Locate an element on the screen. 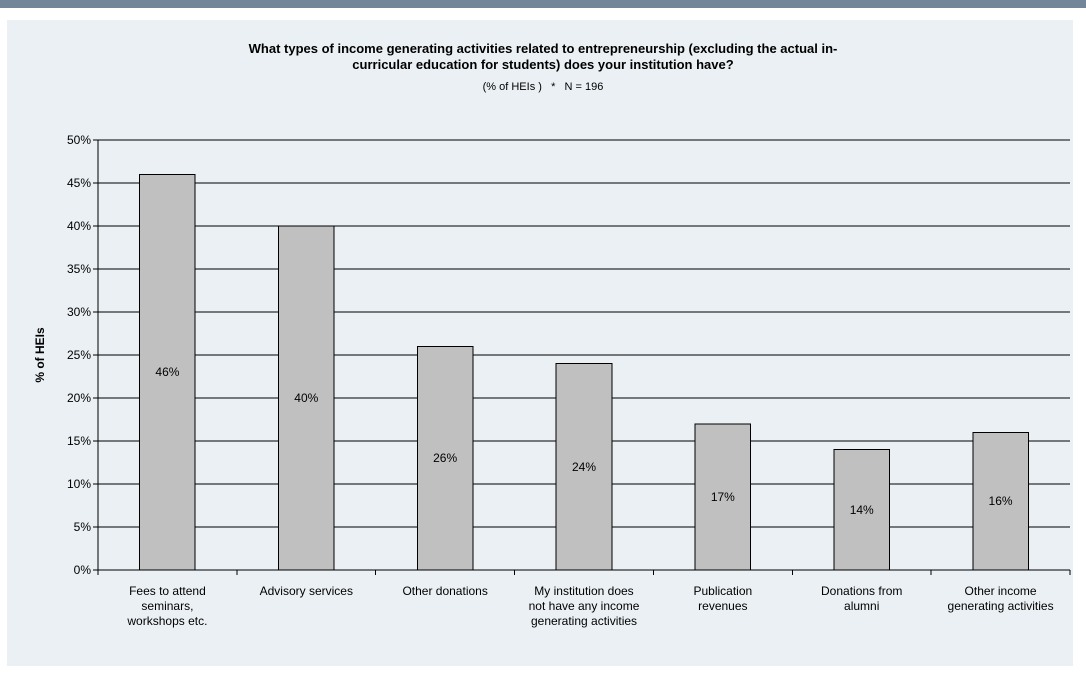 The image size is (1086, 675). x-category-label: Other income is located at coordinates (1001, 591).